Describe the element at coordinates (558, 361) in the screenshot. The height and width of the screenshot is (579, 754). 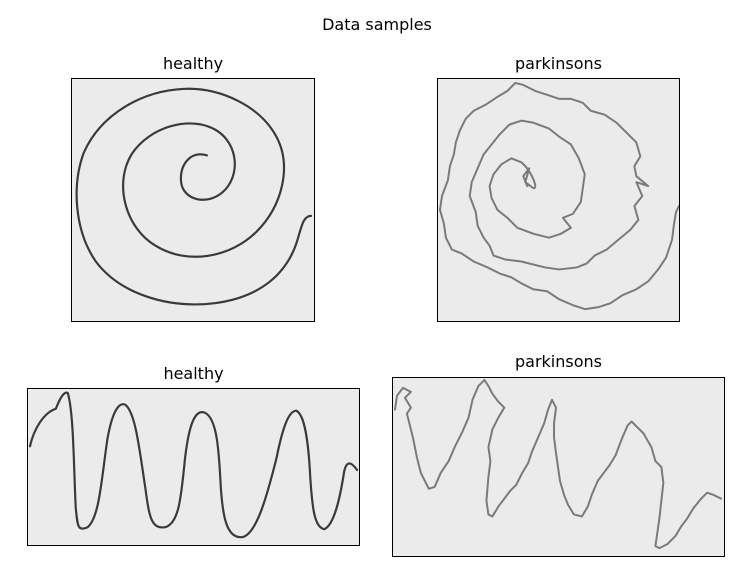
I see `panel-title-parkinsons-wave: parkinsons` at that location.